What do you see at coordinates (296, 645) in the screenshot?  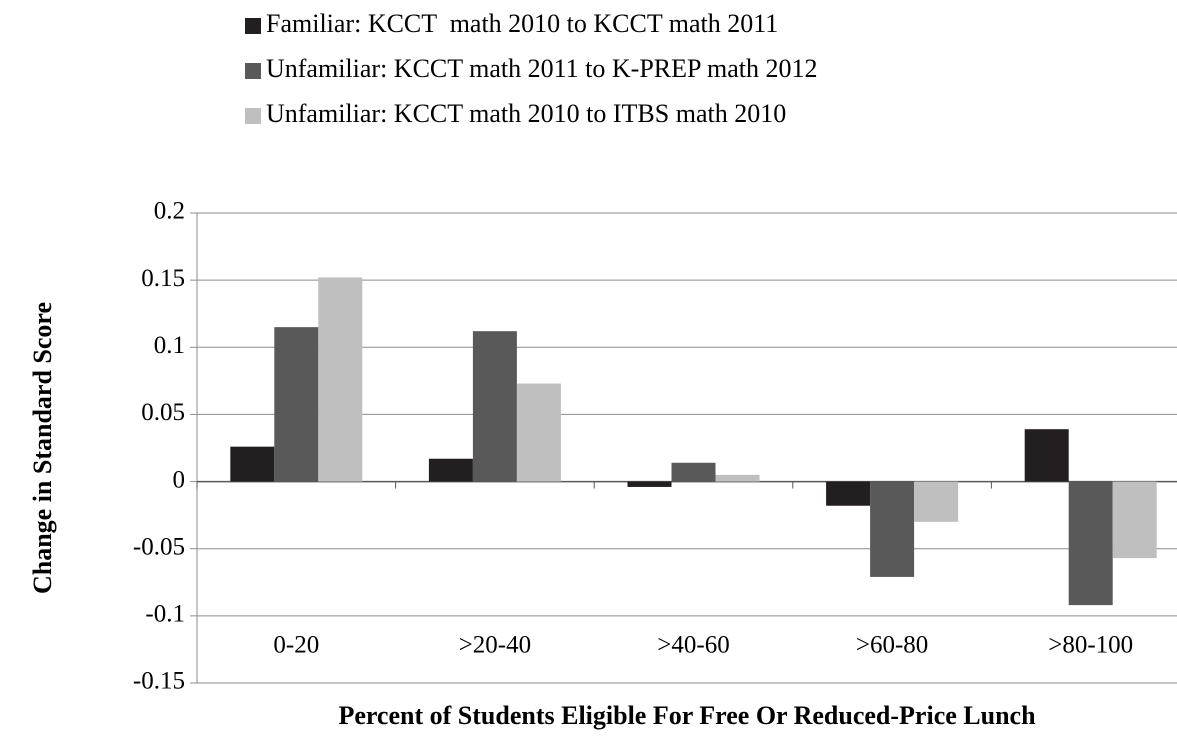 I see `x-tick-label: 0-20` at bounding box center [296, 645].